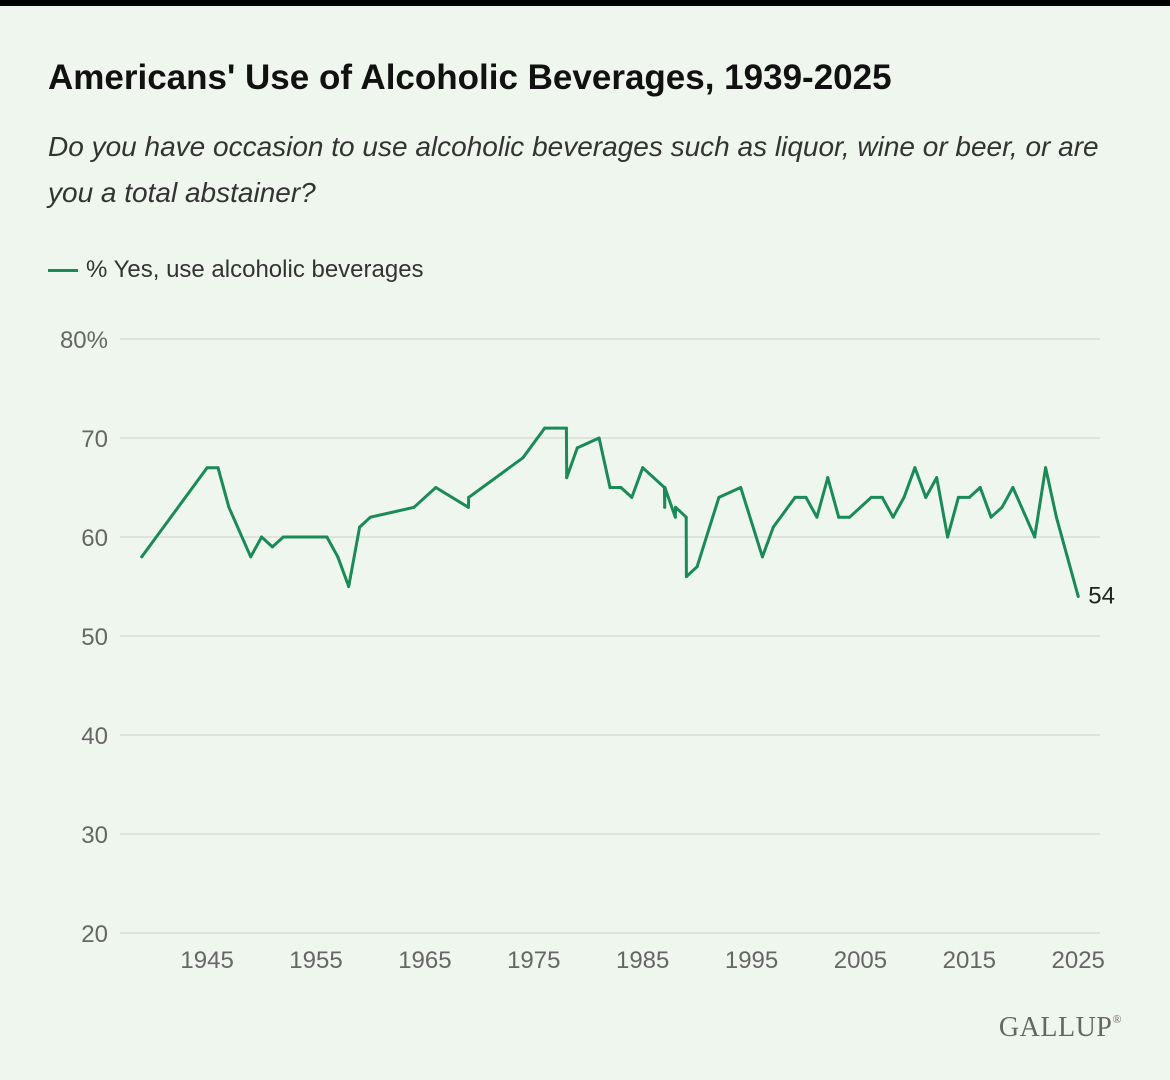 The width and height of the screenshot is (1170, 1080). Describe the element at coordinates (94, 439) in the screenshot. I see `y-tick-label: 70` at that location.